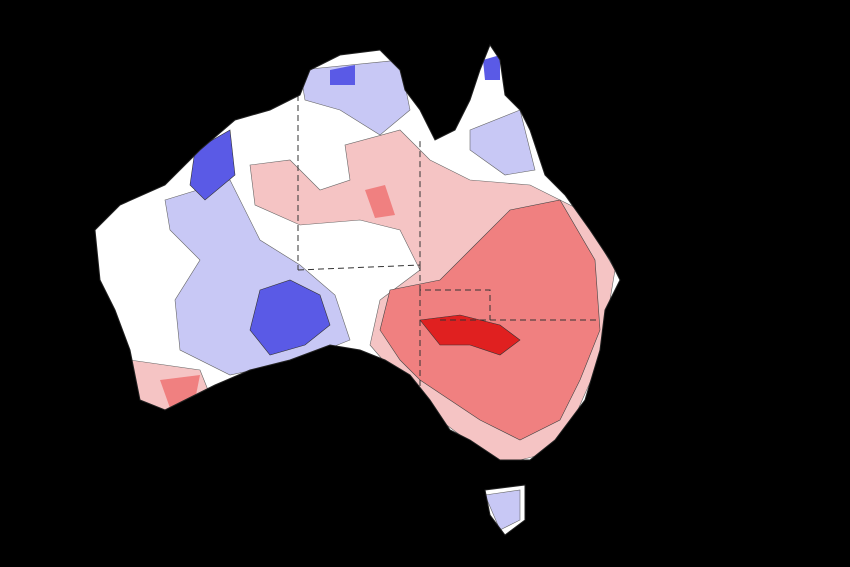 Image resolution: width=850 pixels, height=567 pixels. Describe the element at coordinates (455, 292) in the screenshot. I see `border` at that location.